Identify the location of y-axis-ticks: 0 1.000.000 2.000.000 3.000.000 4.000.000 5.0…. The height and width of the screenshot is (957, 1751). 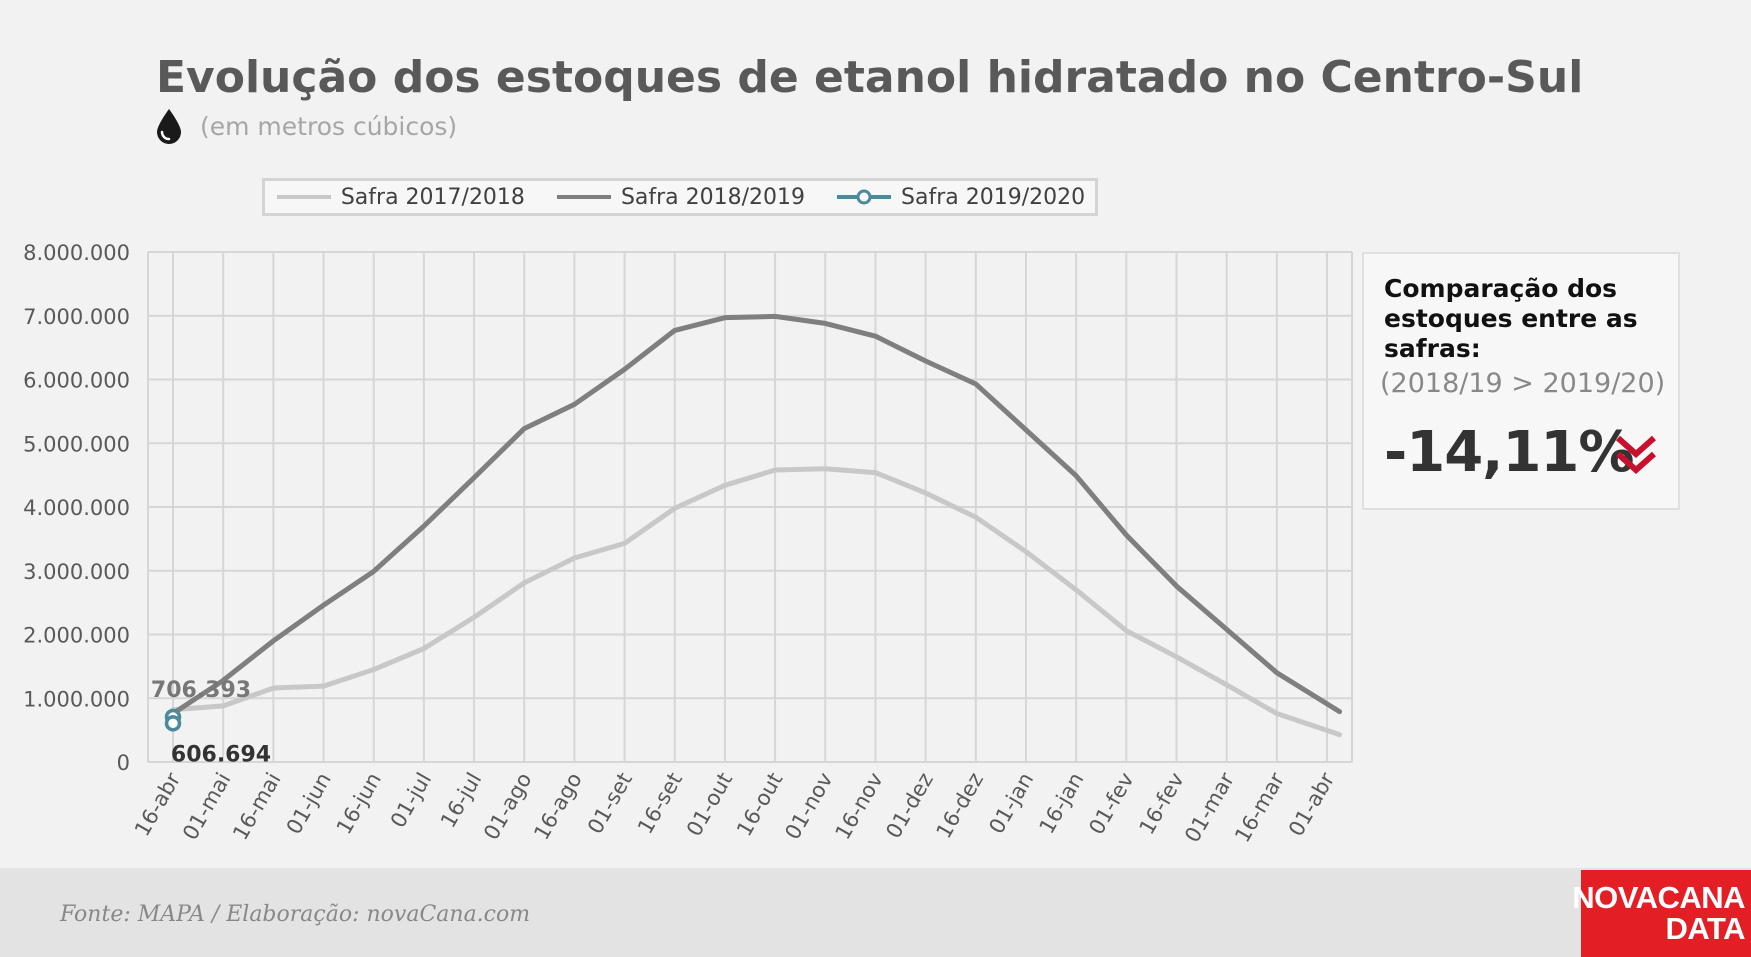
(76, 508).